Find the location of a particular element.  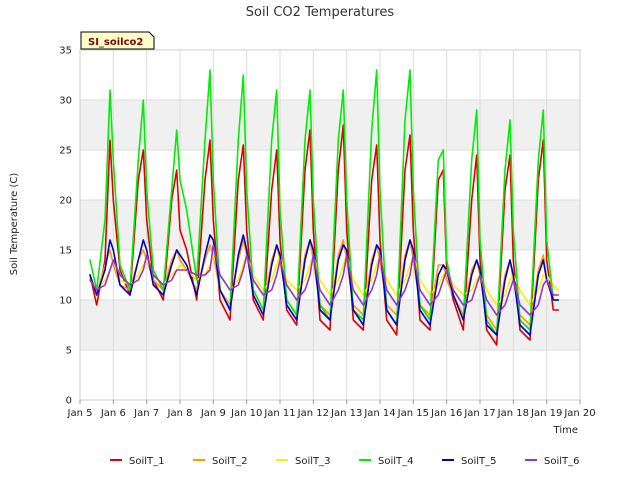

x-axis-title: Time is located at coordinates (565, 430).